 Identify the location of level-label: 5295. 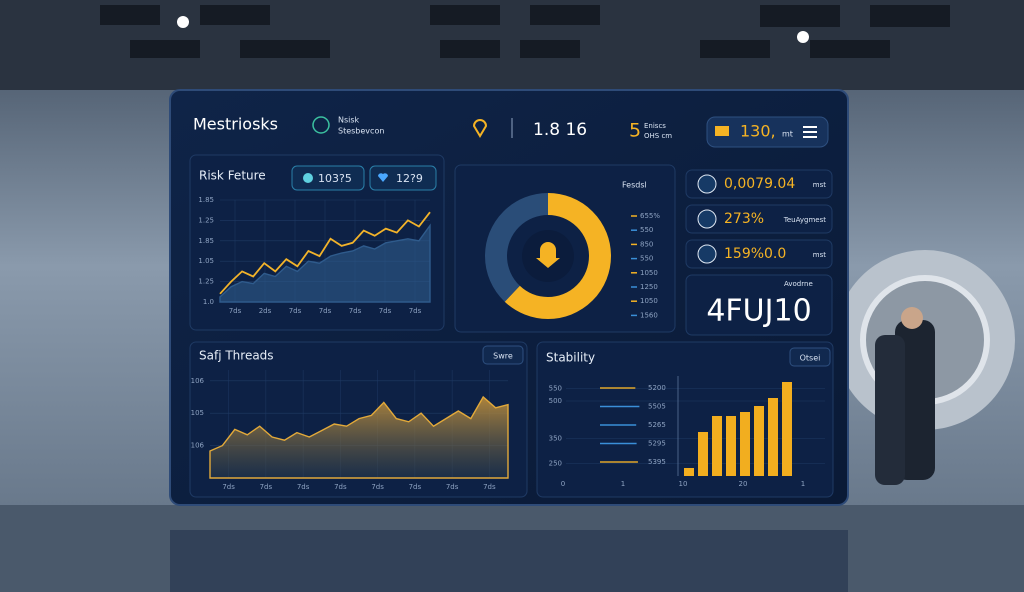
(657, 444).